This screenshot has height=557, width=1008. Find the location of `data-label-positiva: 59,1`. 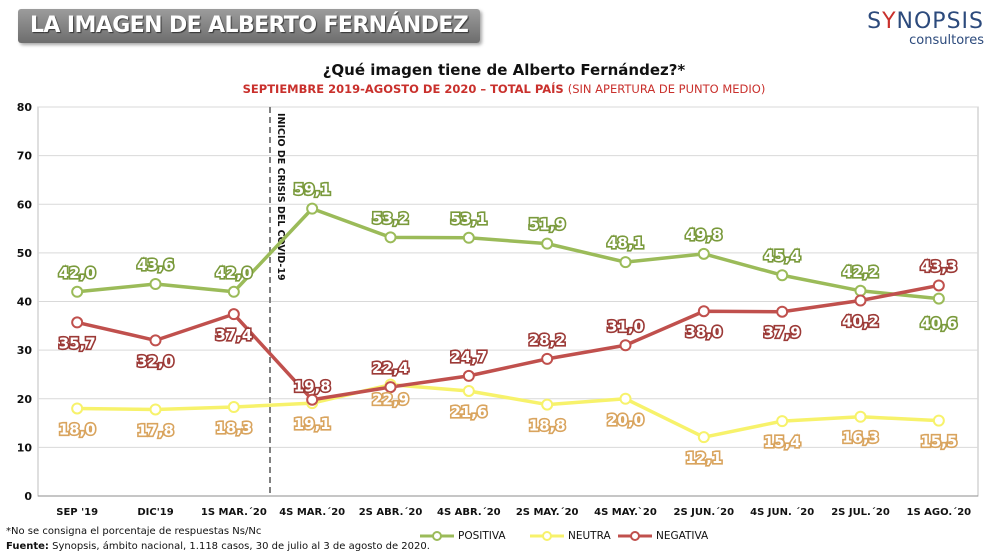

data-label-positiva: 59,1 is located at coordinates (312, 190).